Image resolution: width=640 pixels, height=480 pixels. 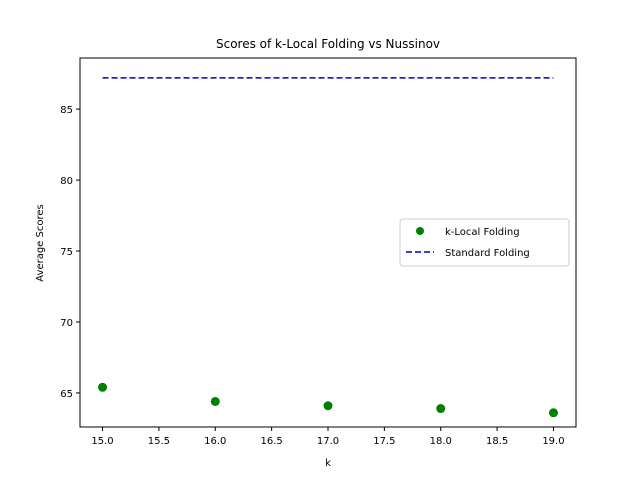 I want to click on y-axis-ticks: 65 70 75 80 85, so click(x=70, y=252).